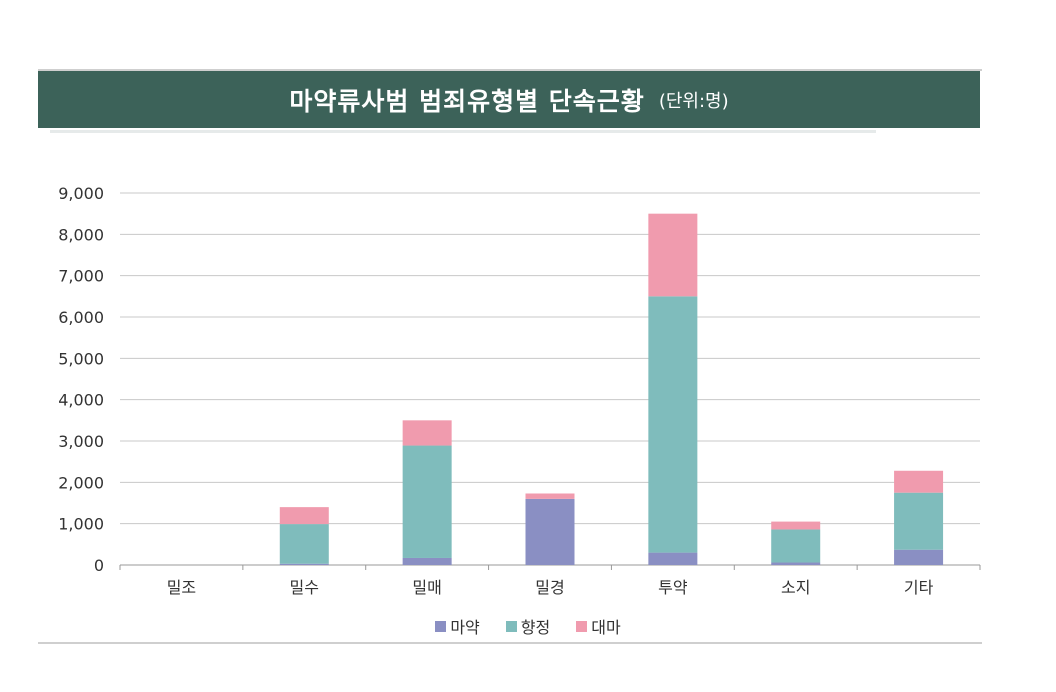 The width and height of the screenshot is (1056, 692). What do you see at coordinates (673, 424) in the screenshot?
I see `bar-향정-투약` at bounding box center [673, 424].